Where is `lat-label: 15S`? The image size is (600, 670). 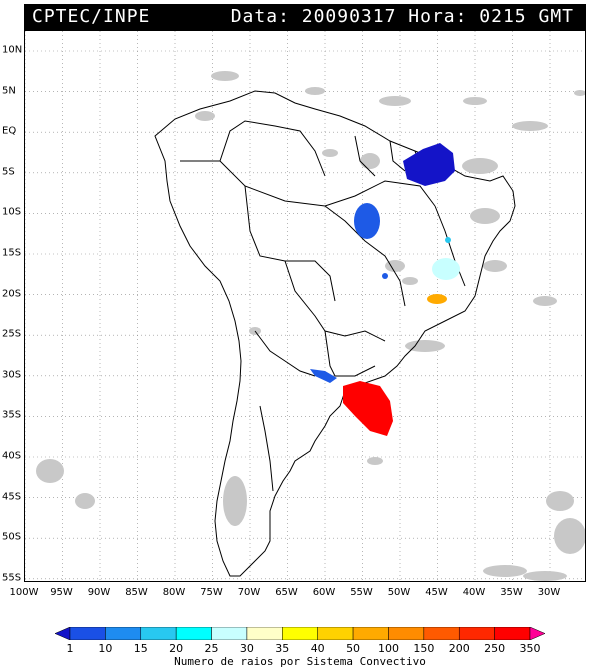
lat-label: 15S is located at coordinates (12, 253).